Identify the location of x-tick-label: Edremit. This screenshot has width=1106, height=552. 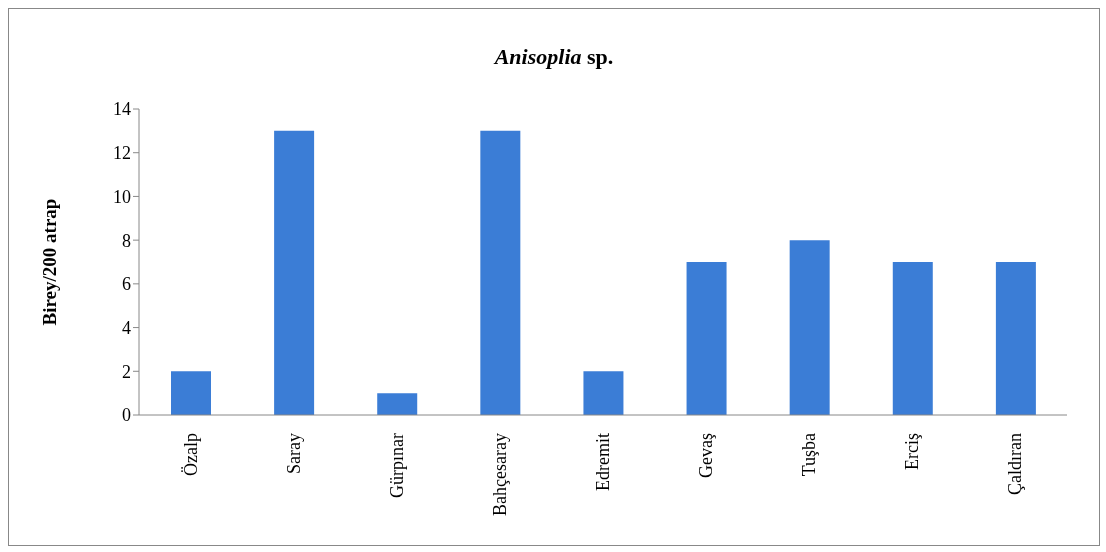
(603, 462).